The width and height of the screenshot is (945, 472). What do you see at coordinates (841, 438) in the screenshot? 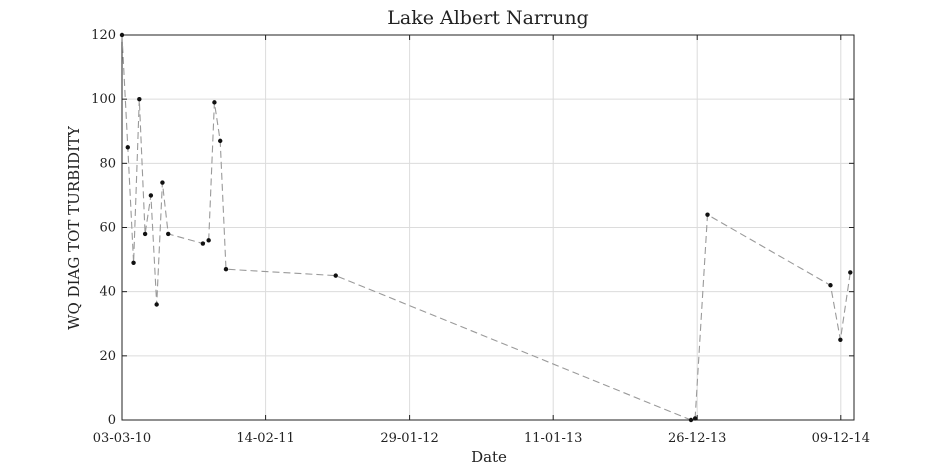
I see `x-tick-label: 09-12-14` at bounding box center [841, 438].